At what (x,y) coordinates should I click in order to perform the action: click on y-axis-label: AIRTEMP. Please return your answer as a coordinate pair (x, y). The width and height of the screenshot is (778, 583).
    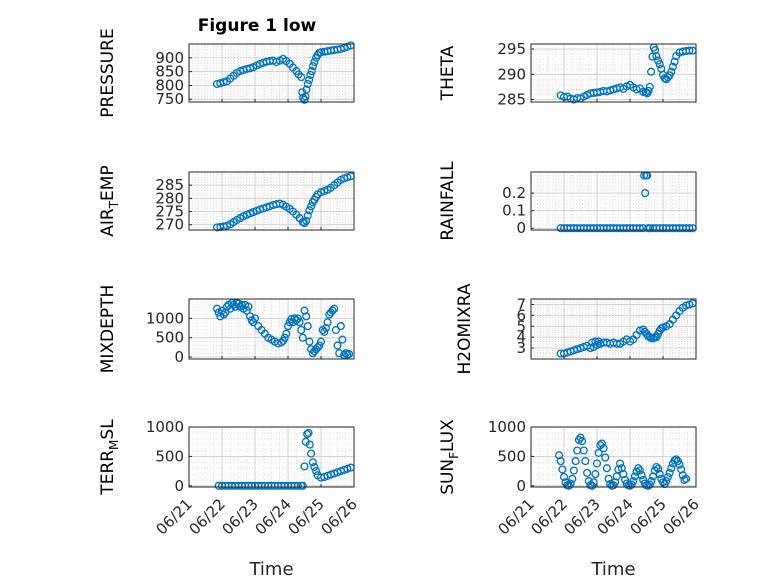
    Looking at the image, I should click on (109, 200).